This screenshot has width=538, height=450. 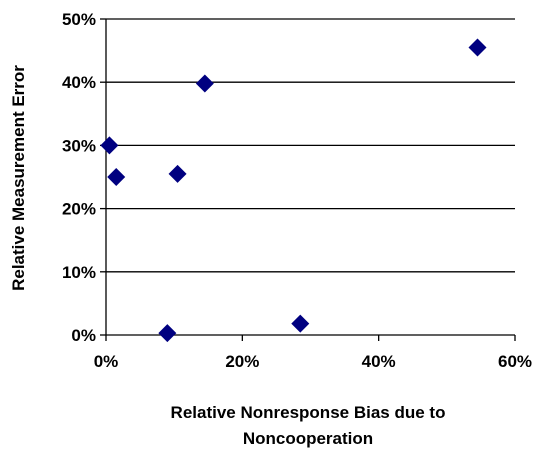 What do you see at coordinates (242, 361) in the screenshot?
I see `x-tick-label: 20%` at bounding box center [242, 361].